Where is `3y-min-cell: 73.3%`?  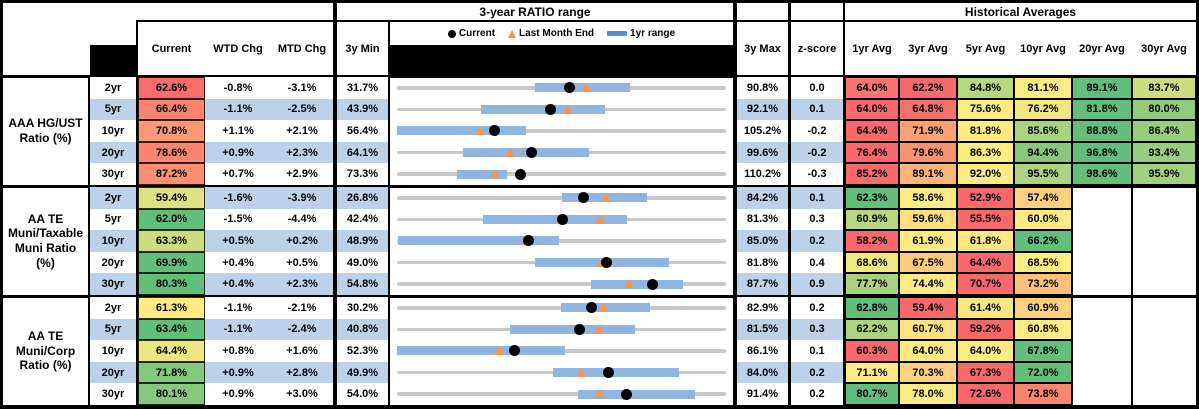
3y-min-cell: 73.3% is located at coordinates (362, 174).